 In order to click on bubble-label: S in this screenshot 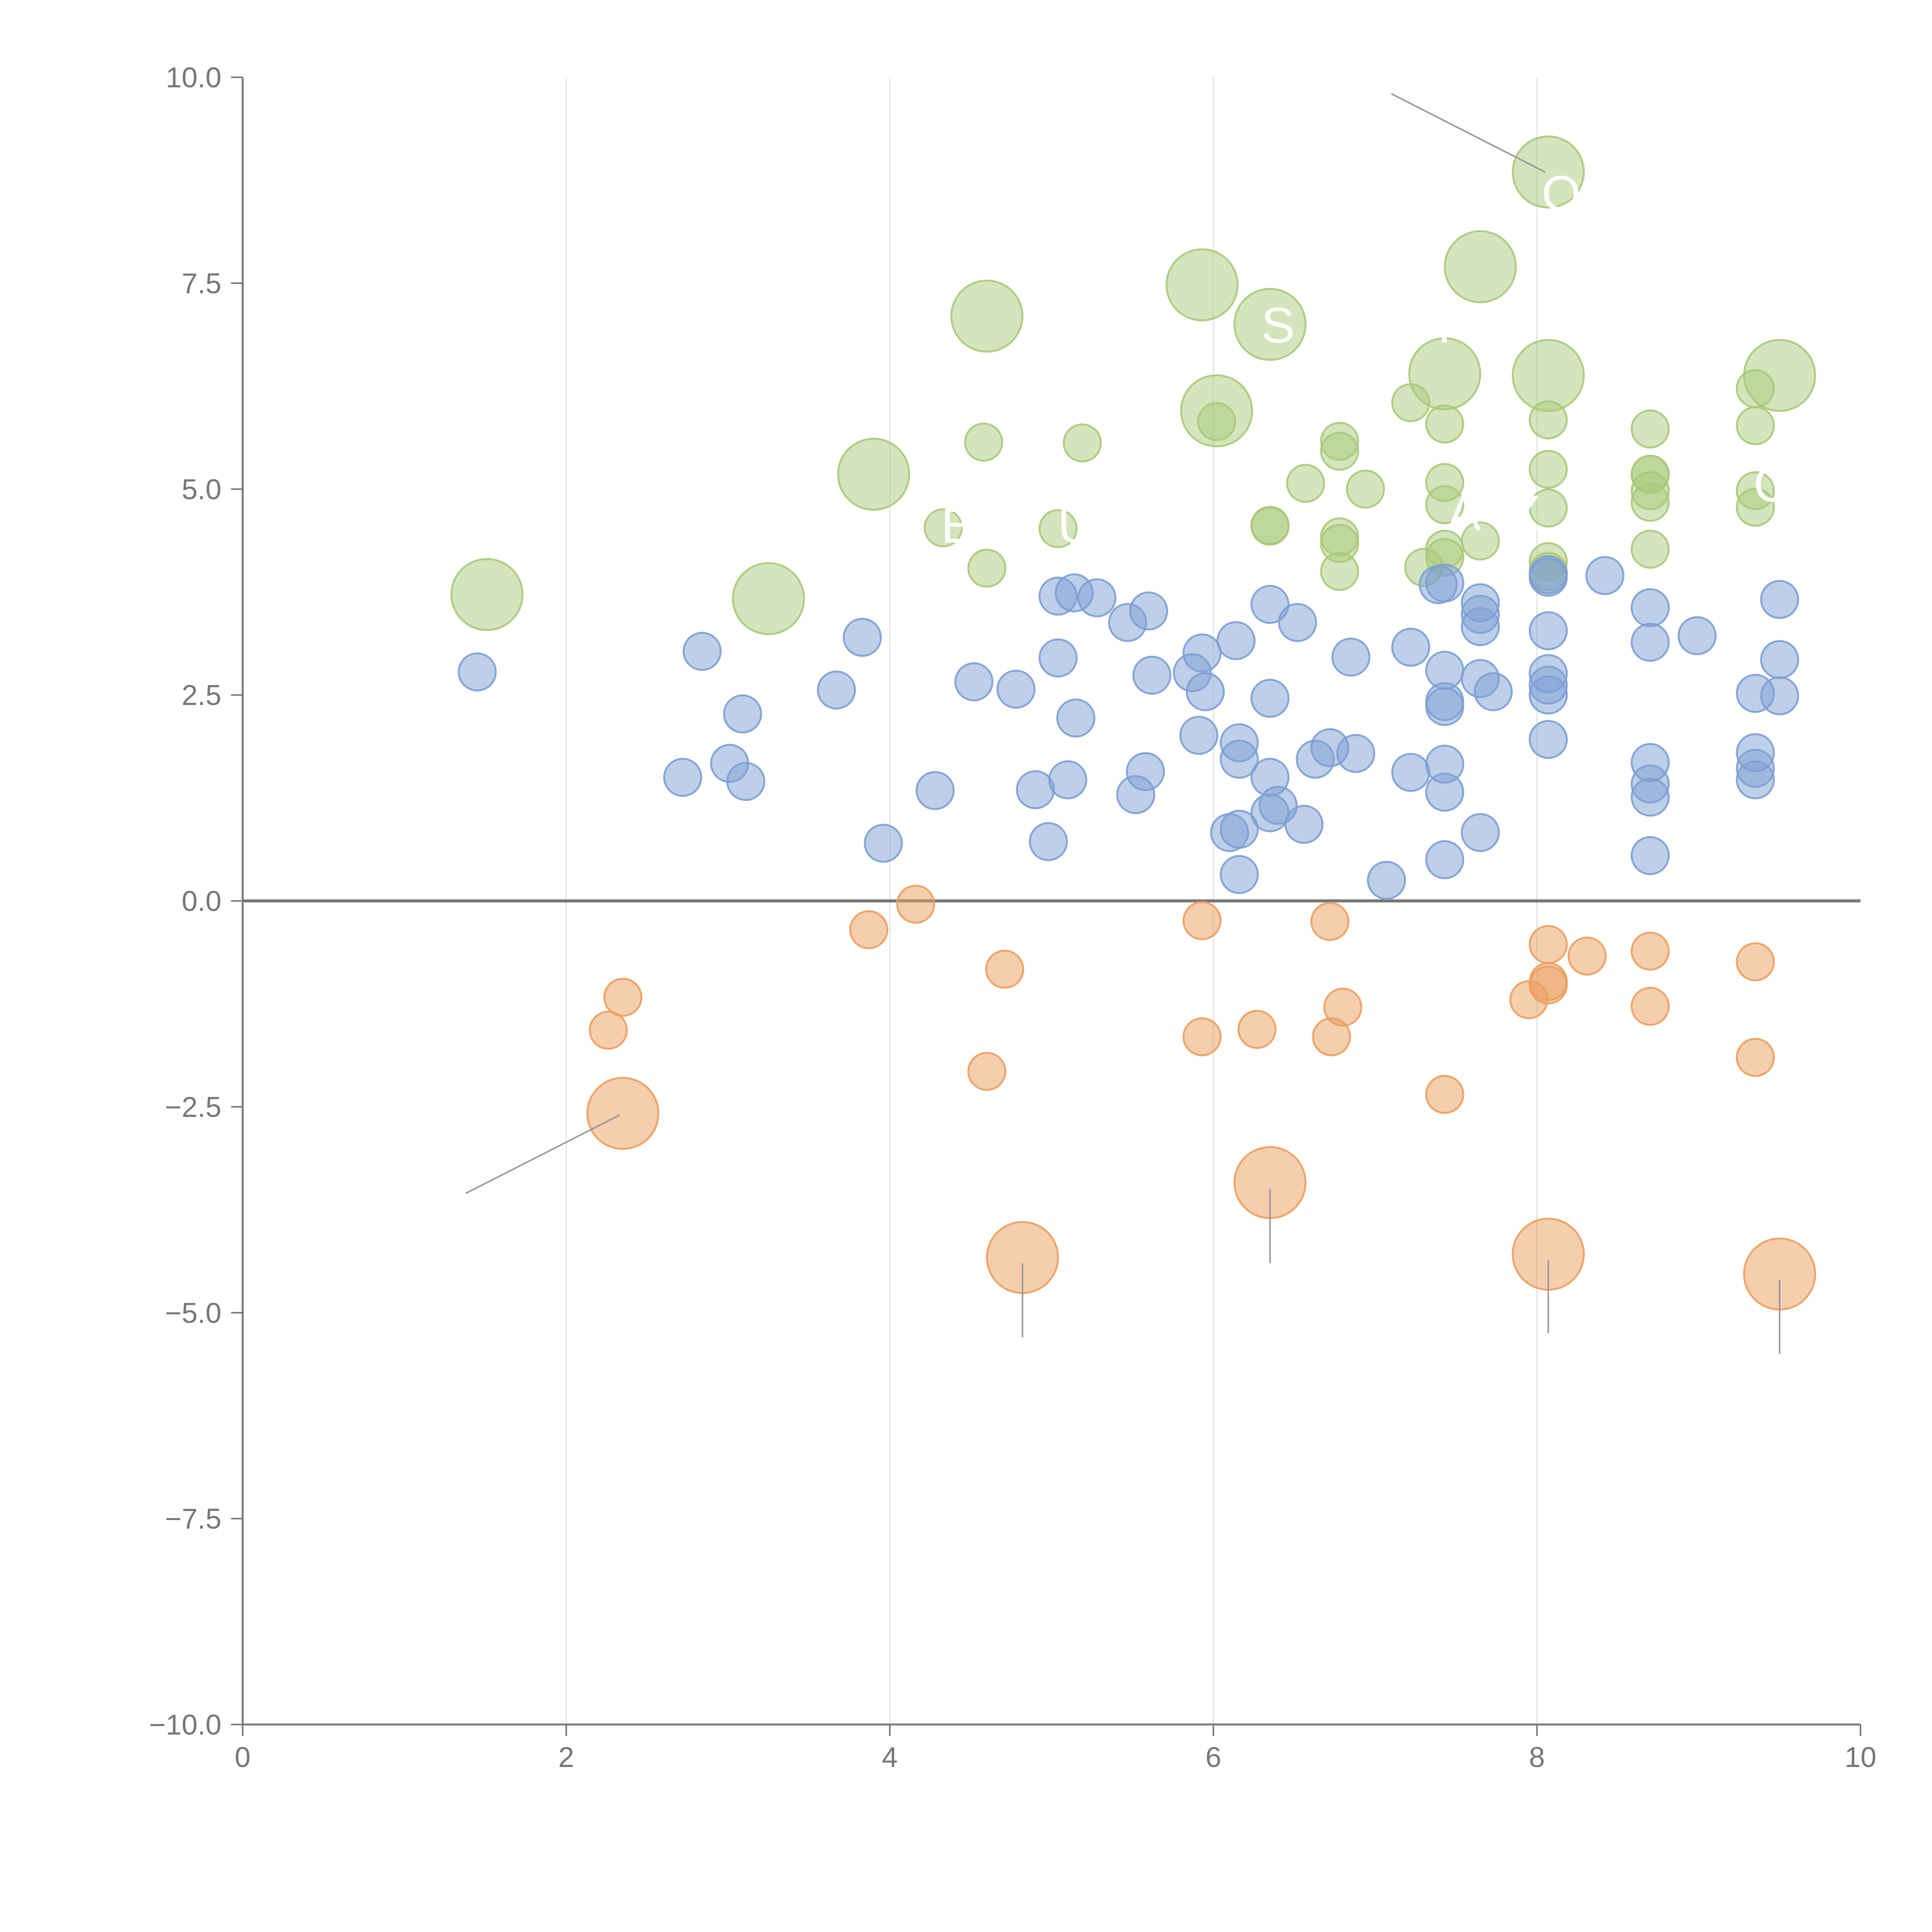, I will do `click(1278, 325)`.